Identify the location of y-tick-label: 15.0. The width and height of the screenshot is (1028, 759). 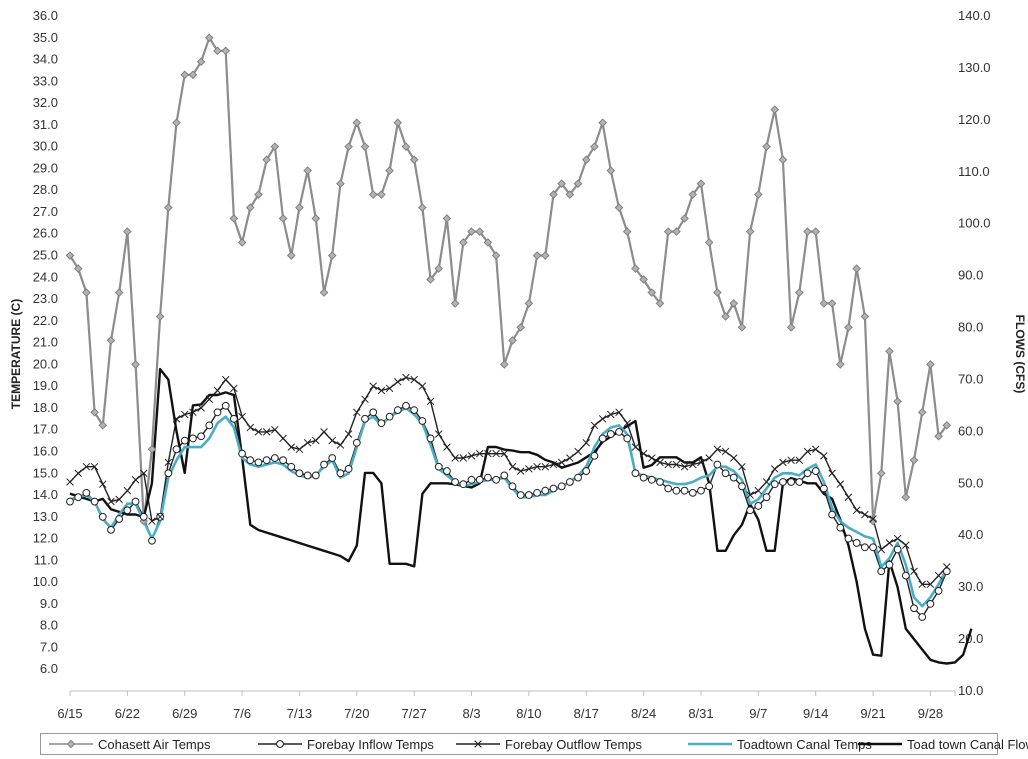
(45, 472).